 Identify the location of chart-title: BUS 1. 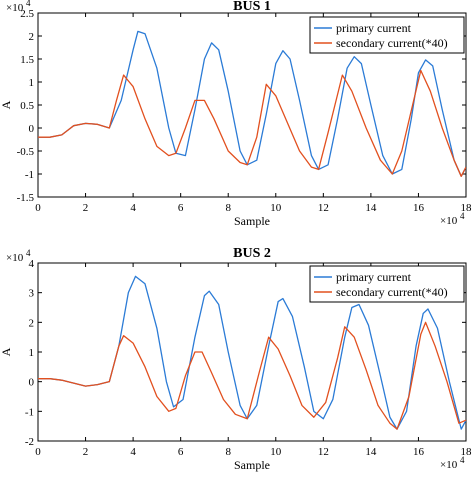
(252, 7).